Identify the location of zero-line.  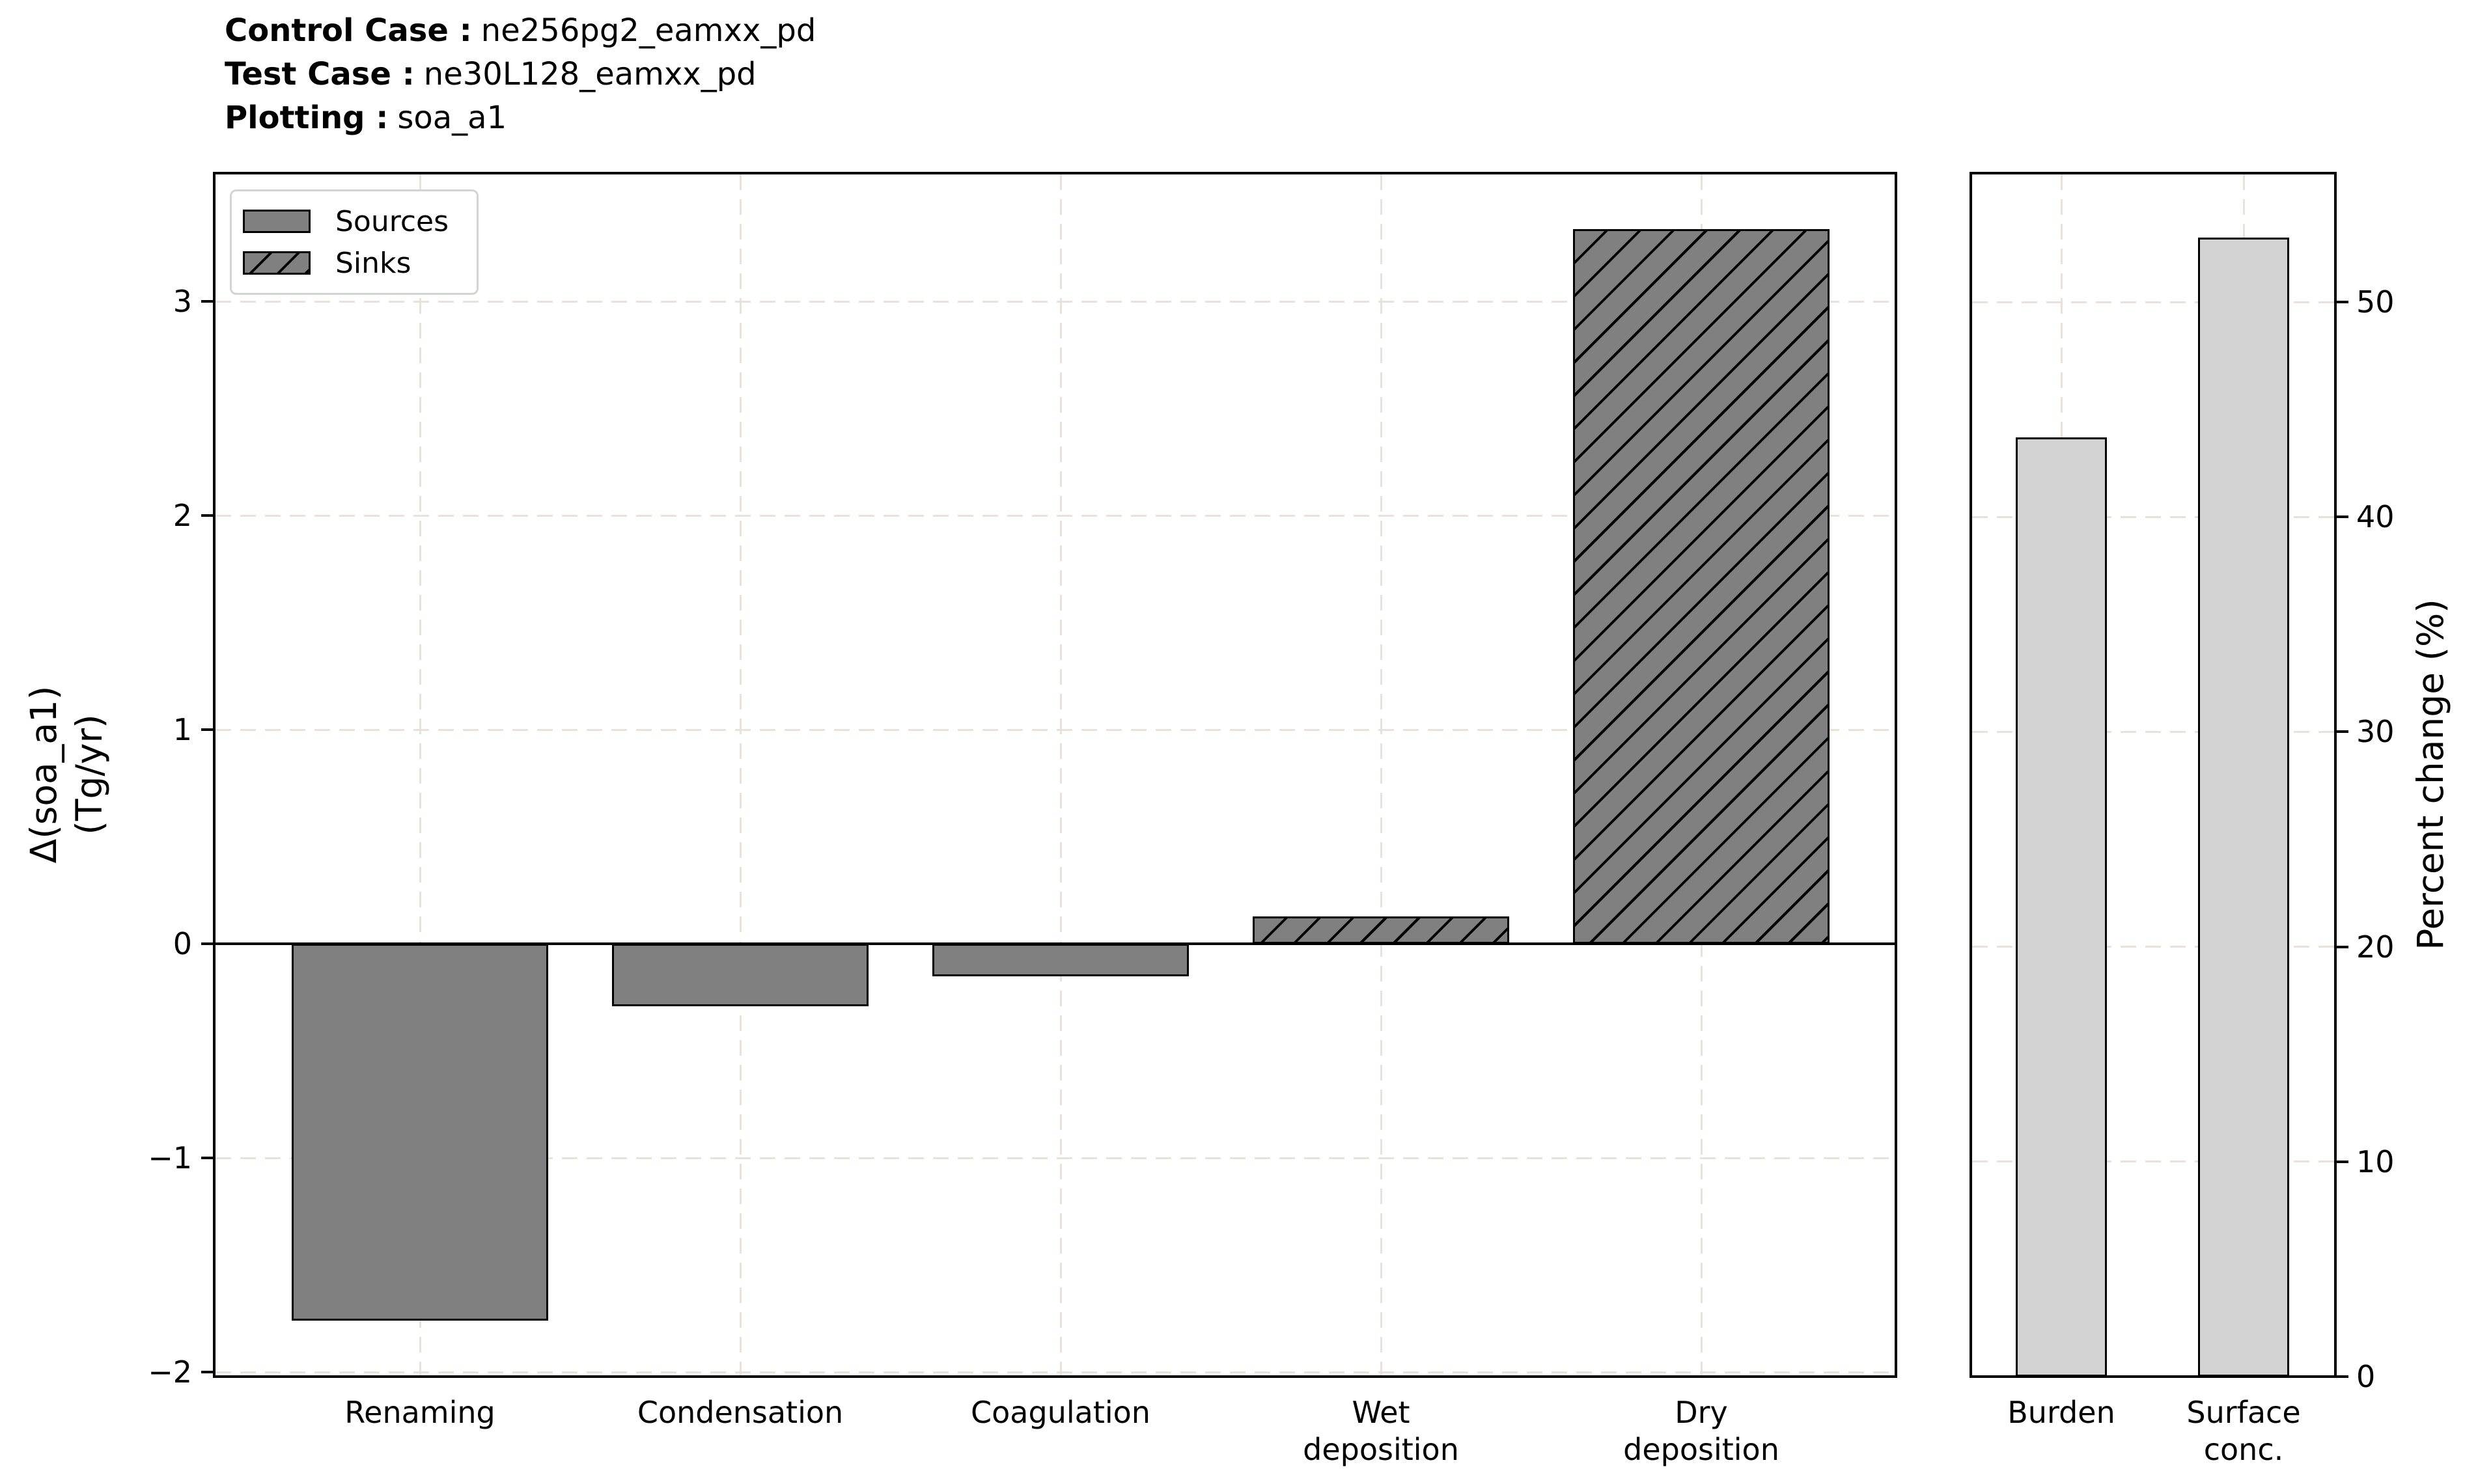
(1056, 944).